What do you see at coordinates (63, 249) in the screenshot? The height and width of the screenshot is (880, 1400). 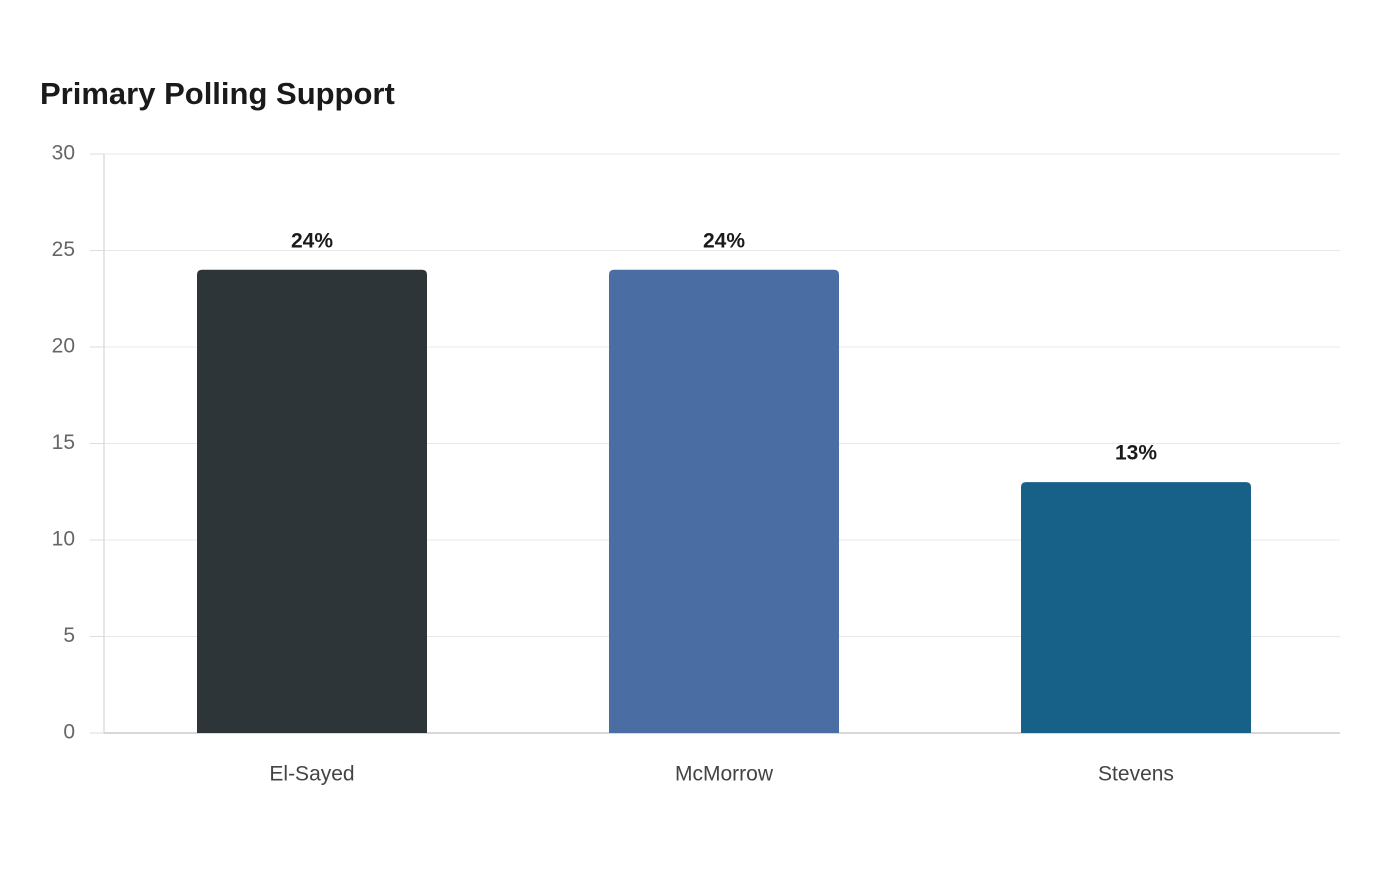 I see `y-tick-label: 25` at bounding box center [63, 249].